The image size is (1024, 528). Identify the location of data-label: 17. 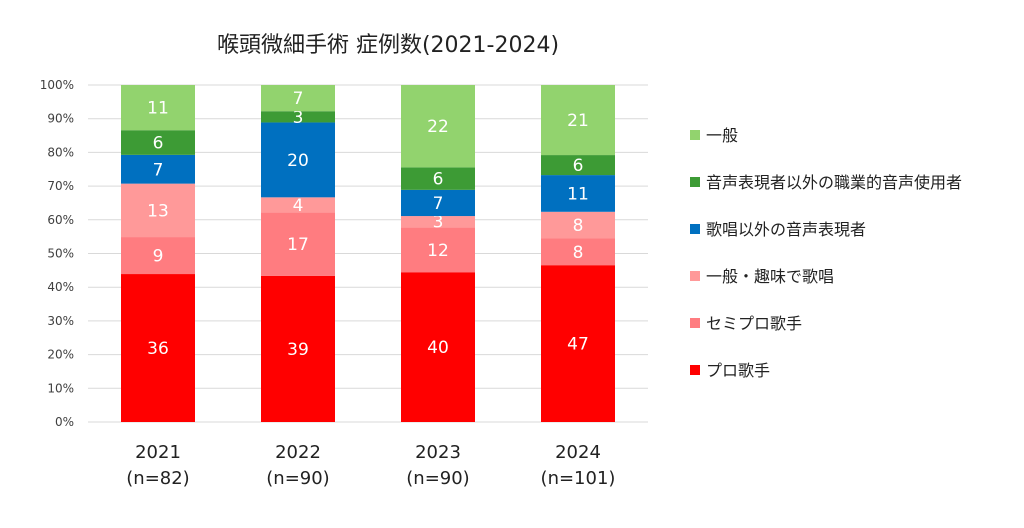
(298, 245).